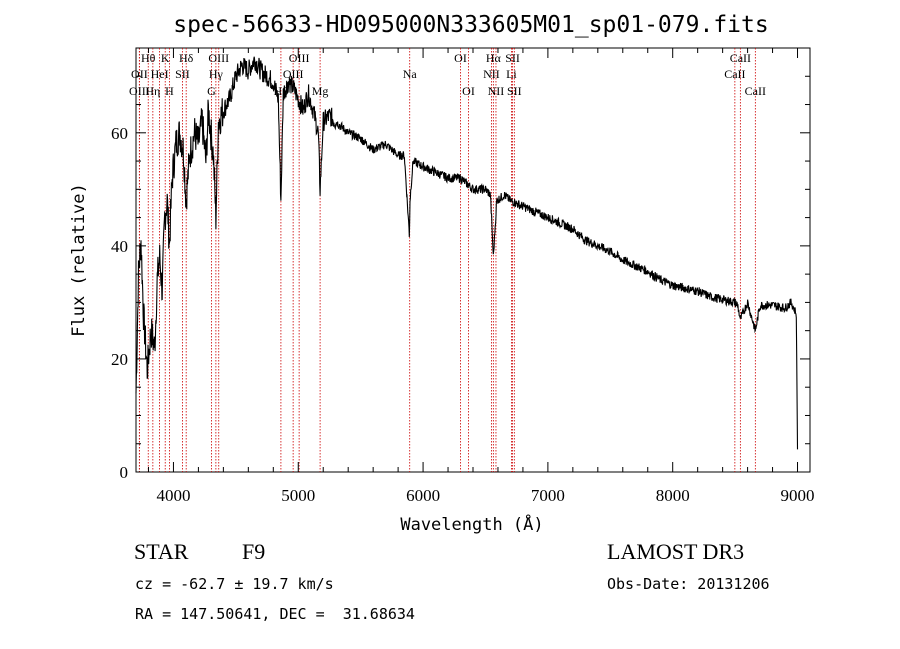 The width and height of the screenshot is (900, 649). What do you see at coordinates (293, 74) in the screenshot?
I see `line-label-13: OIII` at bounding box center [293, 74].